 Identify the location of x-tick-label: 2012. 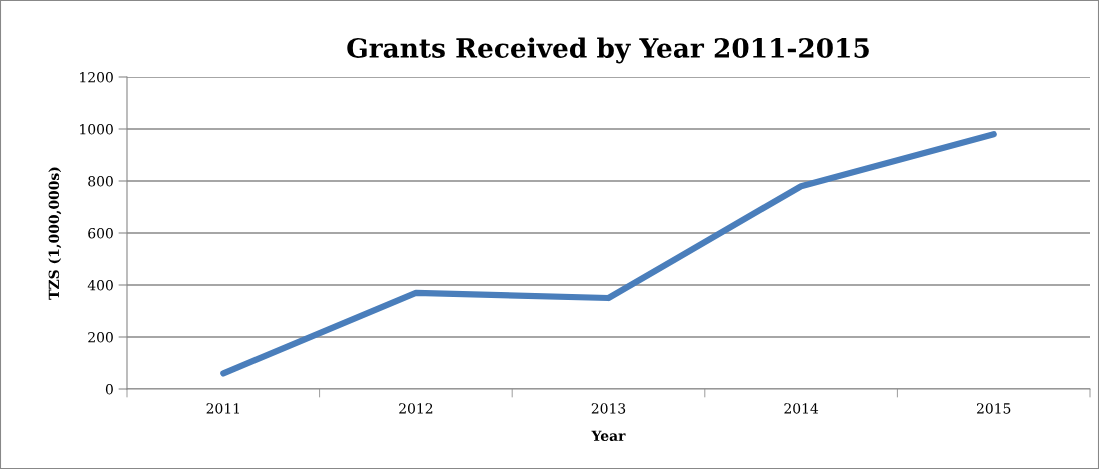
(416, 408).